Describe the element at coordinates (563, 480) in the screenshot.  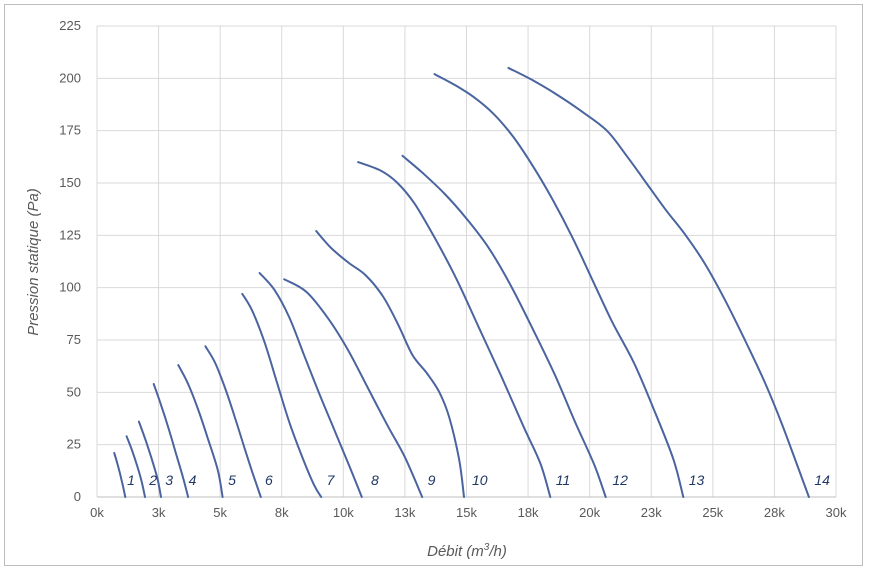
I see `curve-label-11: 11` at that location.